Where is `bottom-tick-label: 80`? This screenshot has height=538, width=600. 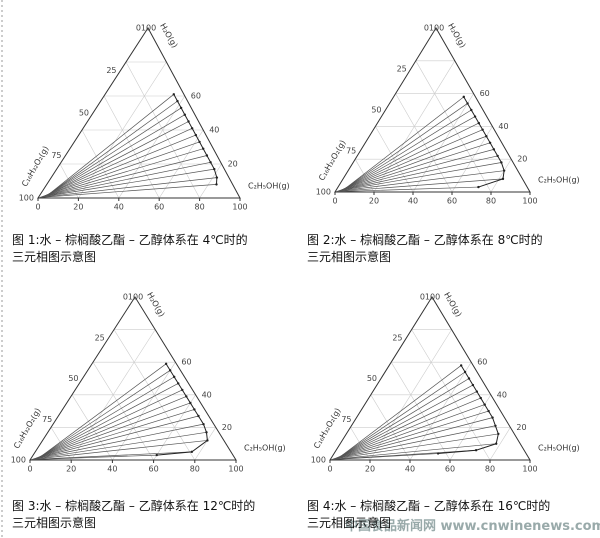 bottom-tick-label: 80 is located at coordinates (491, 201).